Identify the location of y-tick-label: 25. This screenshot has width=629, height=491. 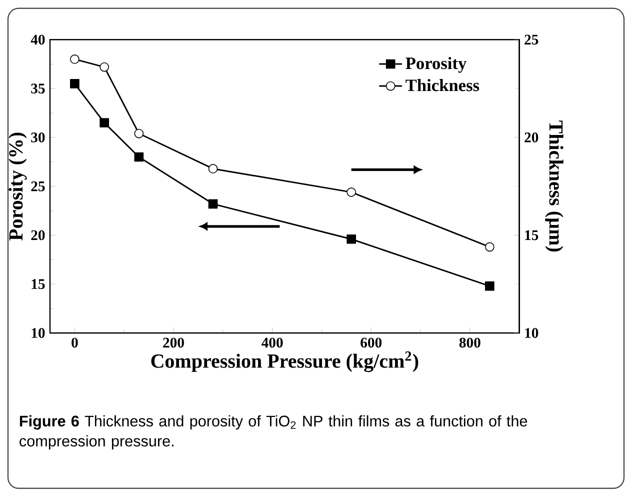
(38, 186).